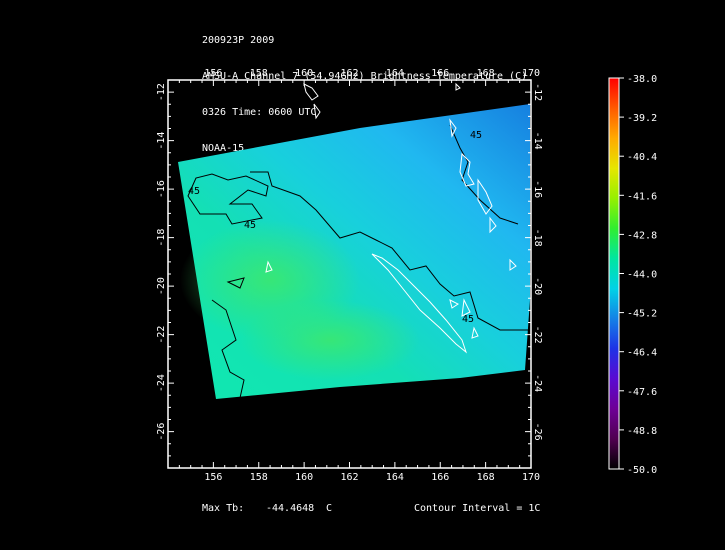 The image size is (725, 550). What do you see at coordinates (531, 477) in the screenshot?
I see `lon-tick-label-bottom: 170` at bounding box center [531, 477].